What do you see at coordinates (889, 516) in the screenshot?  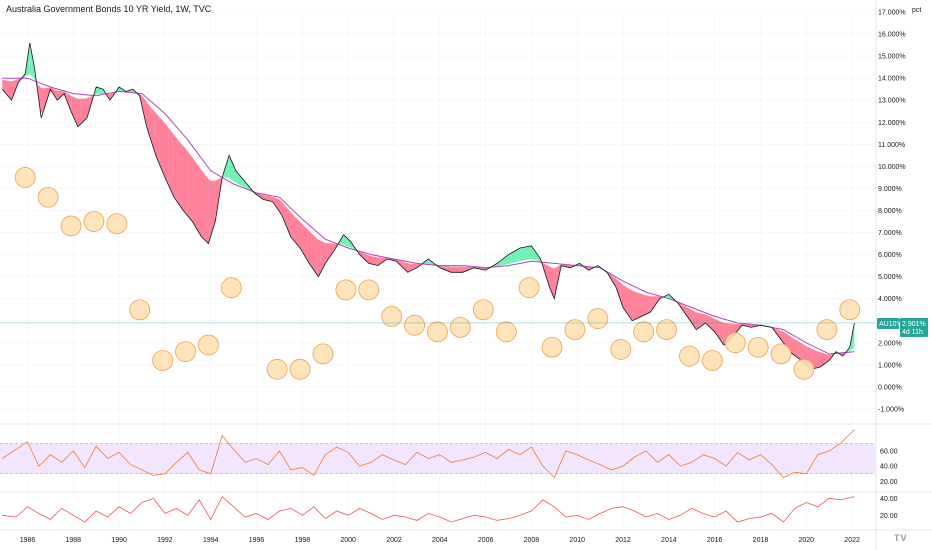 I see `oscillator-tick-label: 20.00` at bounding box center [889, 516].